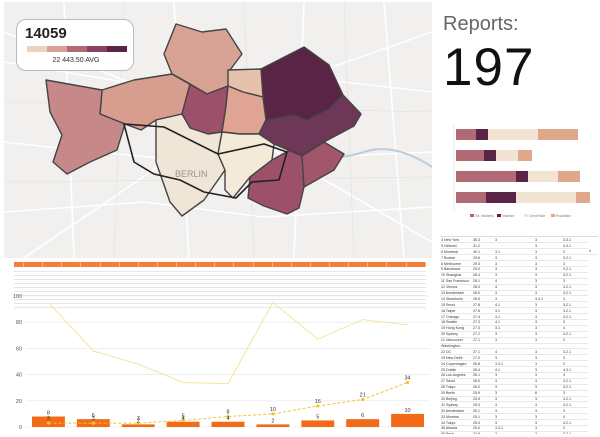  Describe the element at coordinates (519, 399) in the screenshot. I see `table-row: 30 Beijing 25.5 3 3 3.2.1` at that location.